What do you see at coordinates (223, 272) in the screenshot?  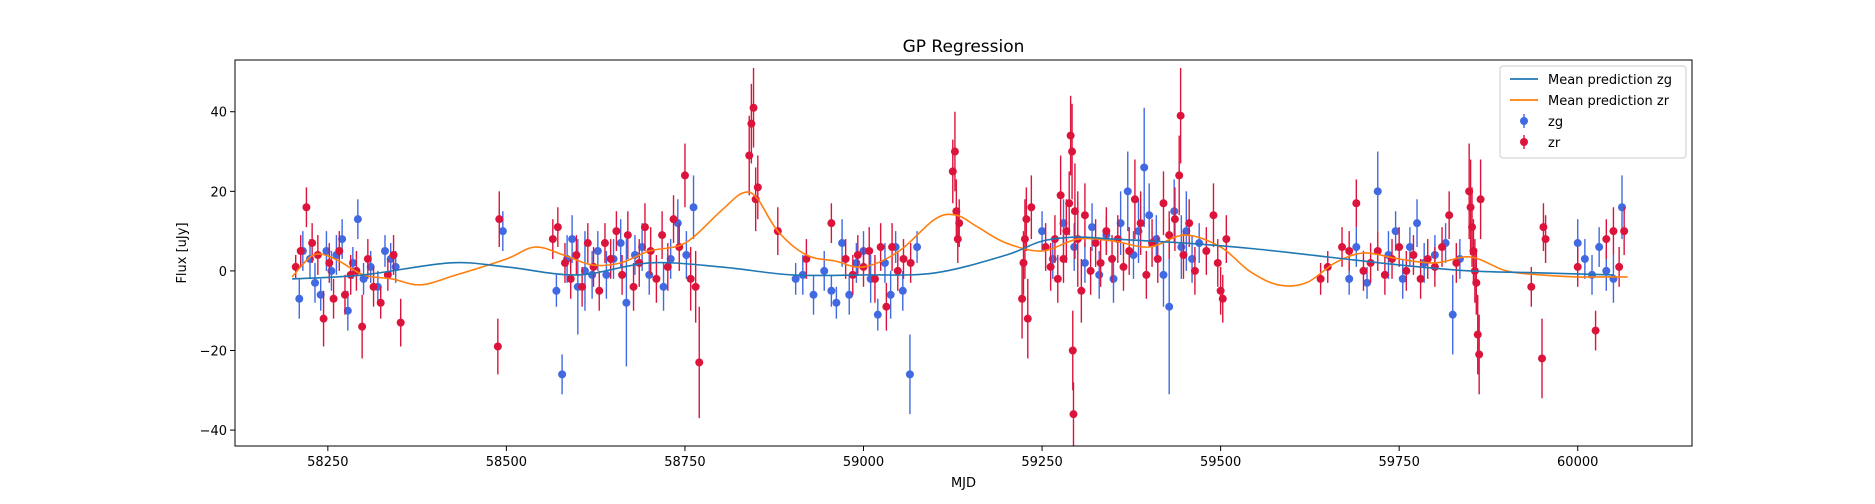 I see `y-tick-label: 0` at bounding box center [223, 272].